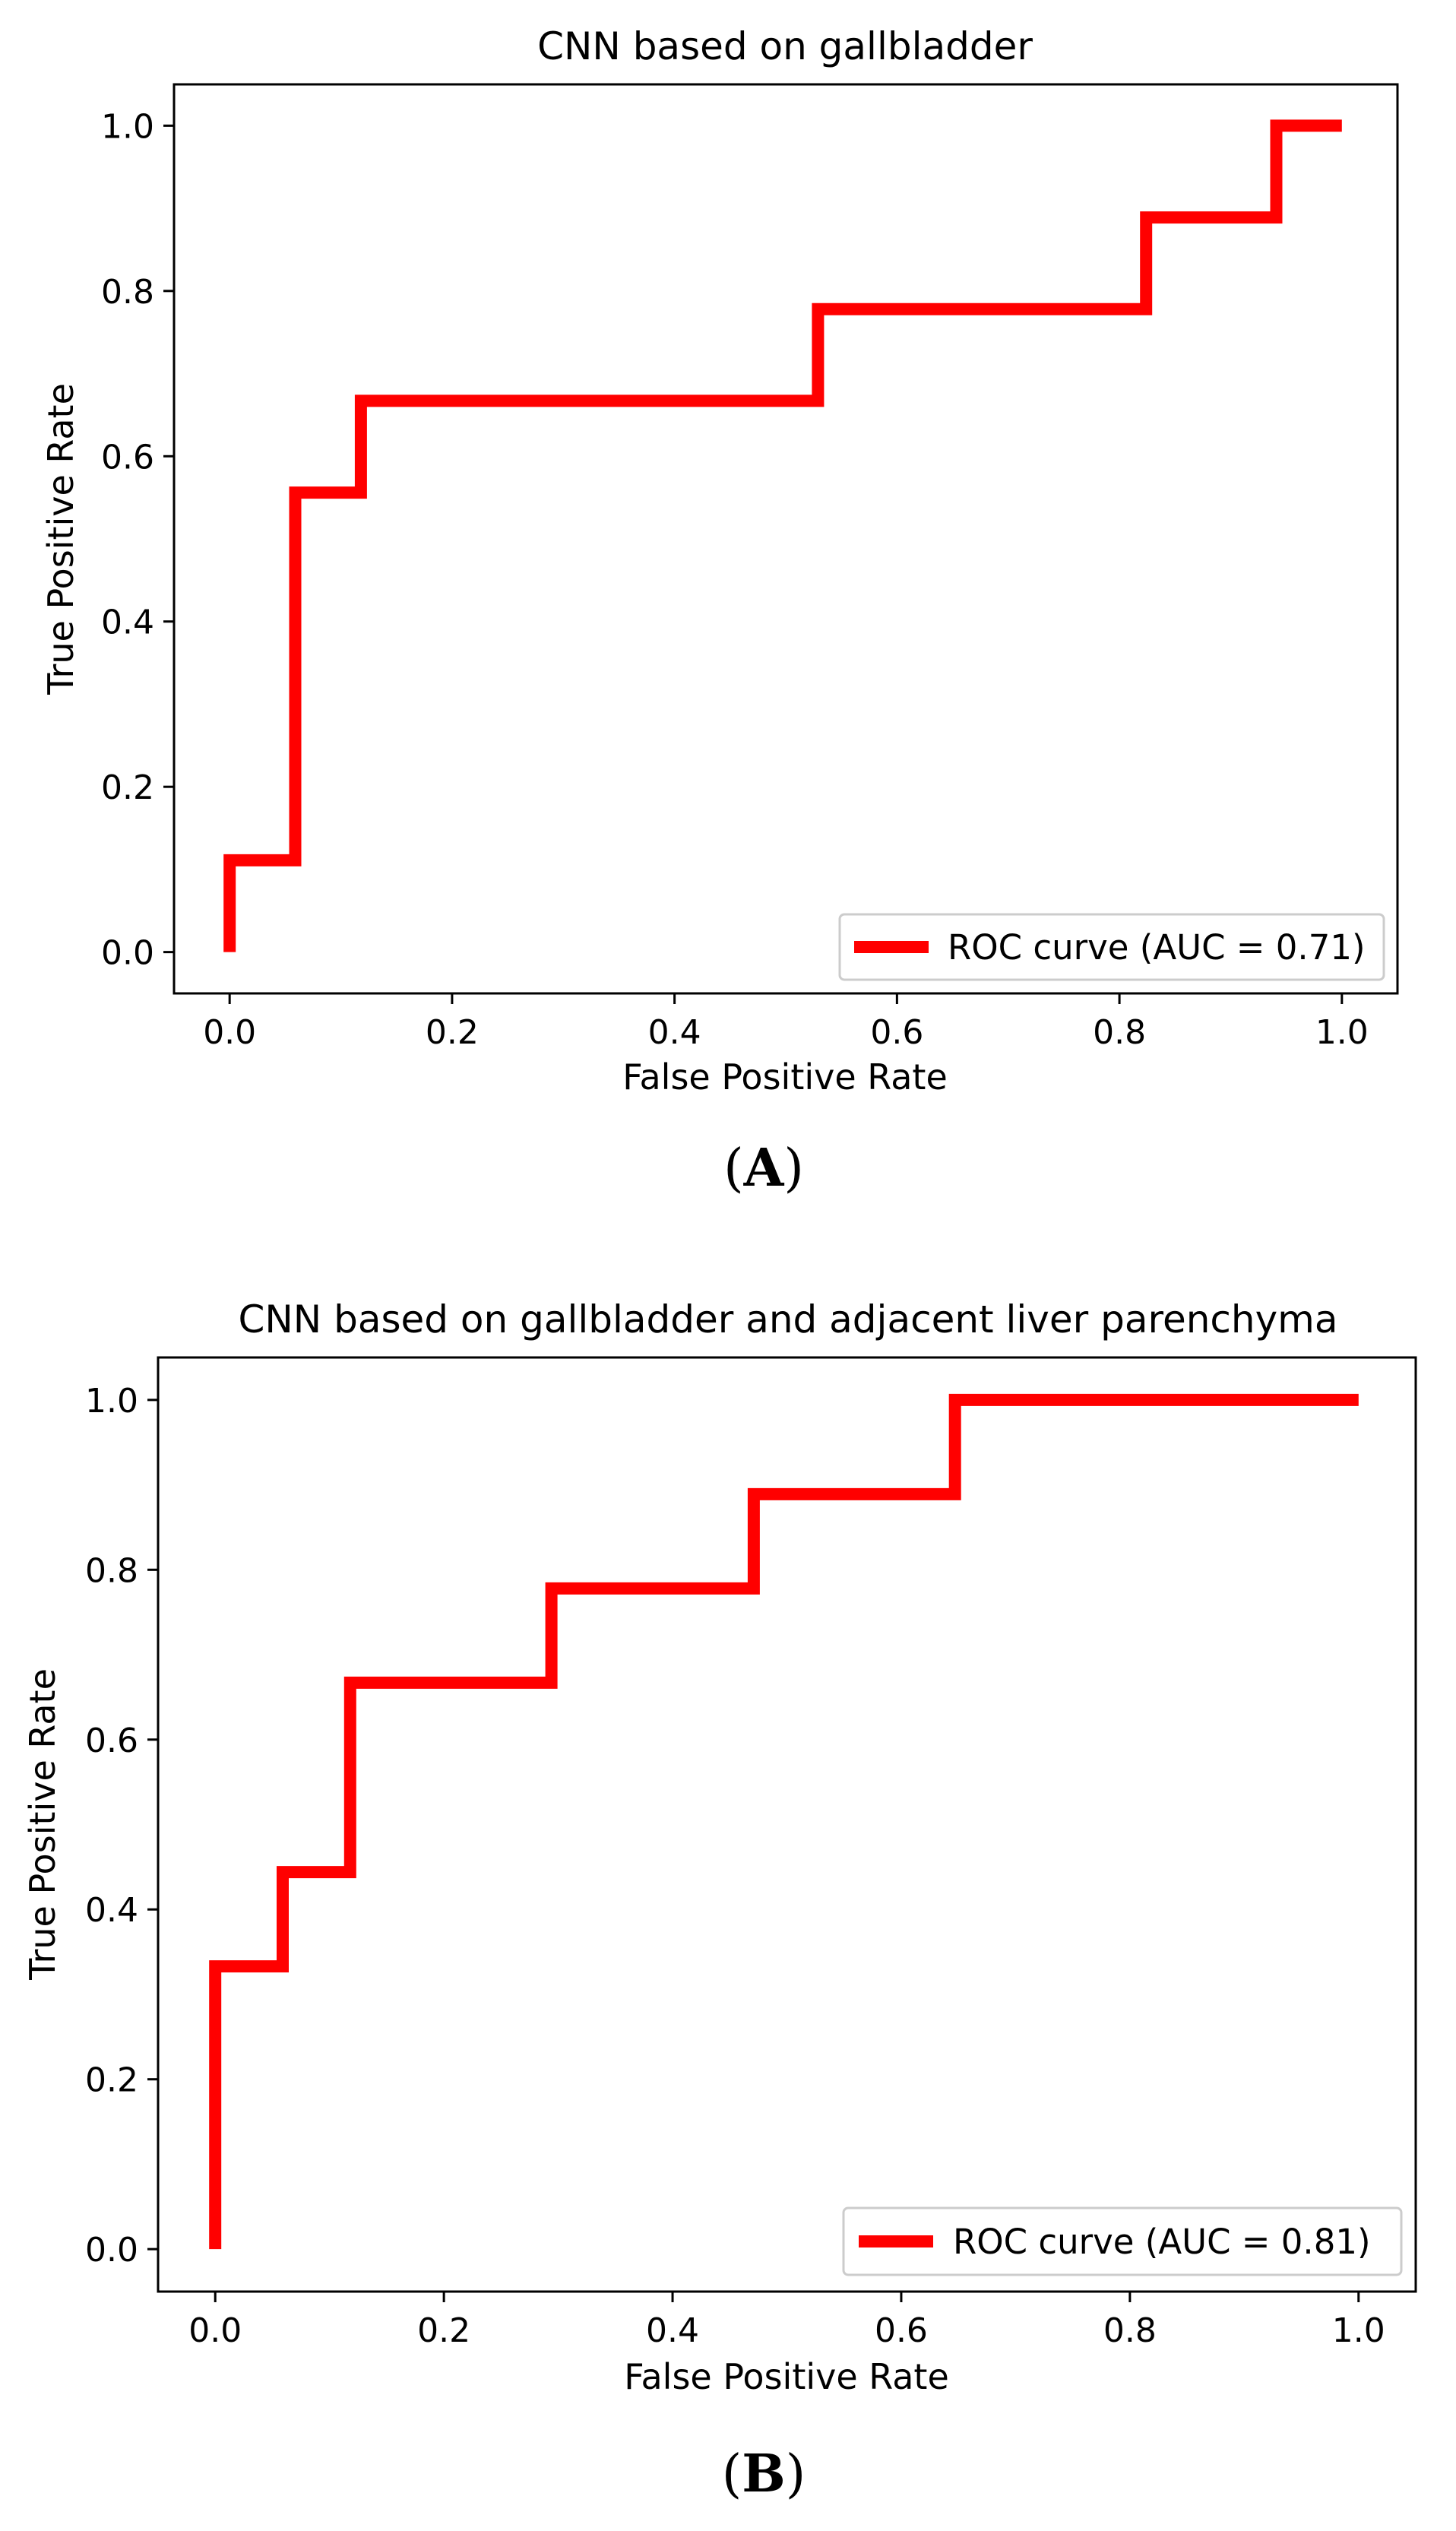  Describe the element at coordinates (1162, 2242) in the screenshot. I see `legend-label: ROC curve (AUC = 0.81)` at that location.